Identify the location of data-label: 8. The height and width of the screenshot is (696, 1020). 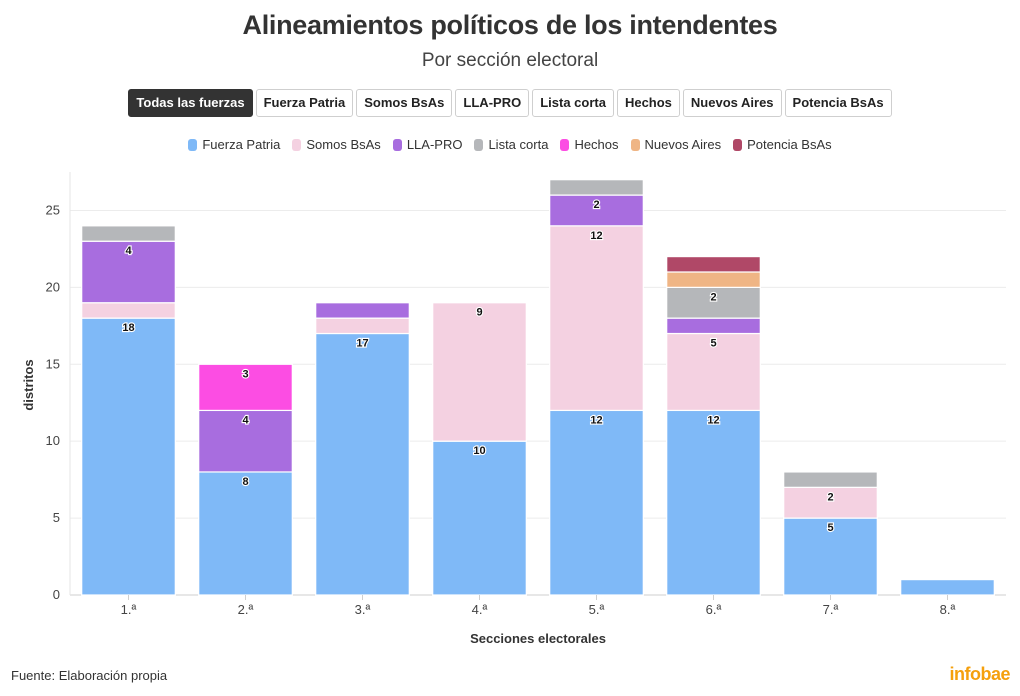
(245, 482).